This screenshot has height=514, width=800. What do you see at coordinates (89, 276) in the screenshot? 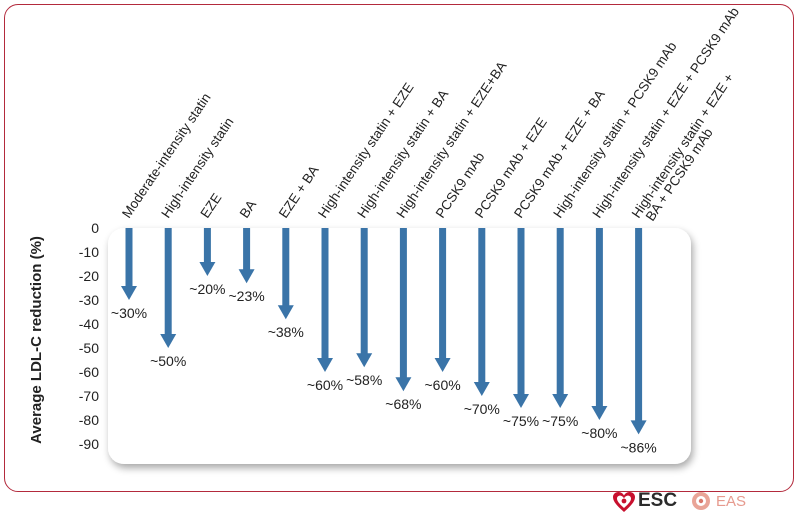
I see `y-tick-label: -20` at bounding box center [89, 276].